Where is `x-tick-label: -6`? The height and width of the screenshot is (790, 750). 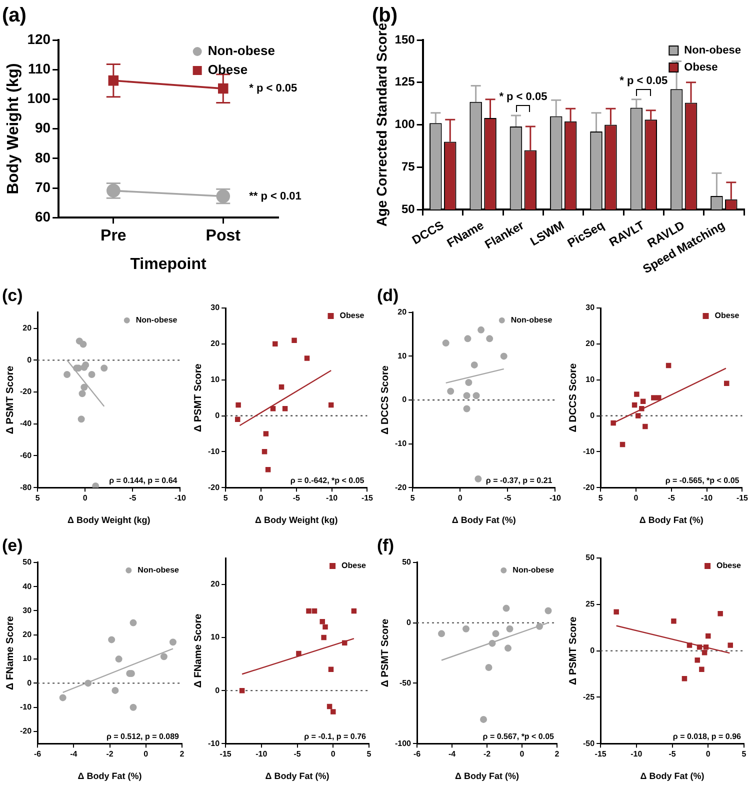 x-tick-label: -6 is located at coordinates (417, 754).